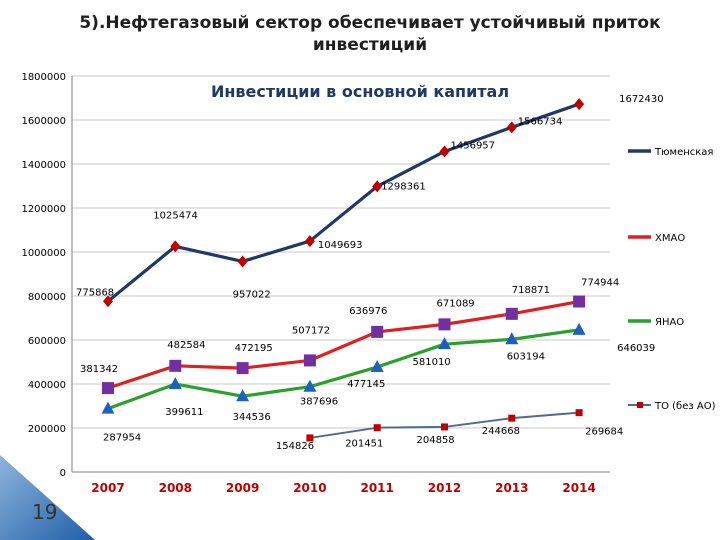 This screenshot has width=720, height=540. I want to click on data-label: 287954, so click(122, 438).